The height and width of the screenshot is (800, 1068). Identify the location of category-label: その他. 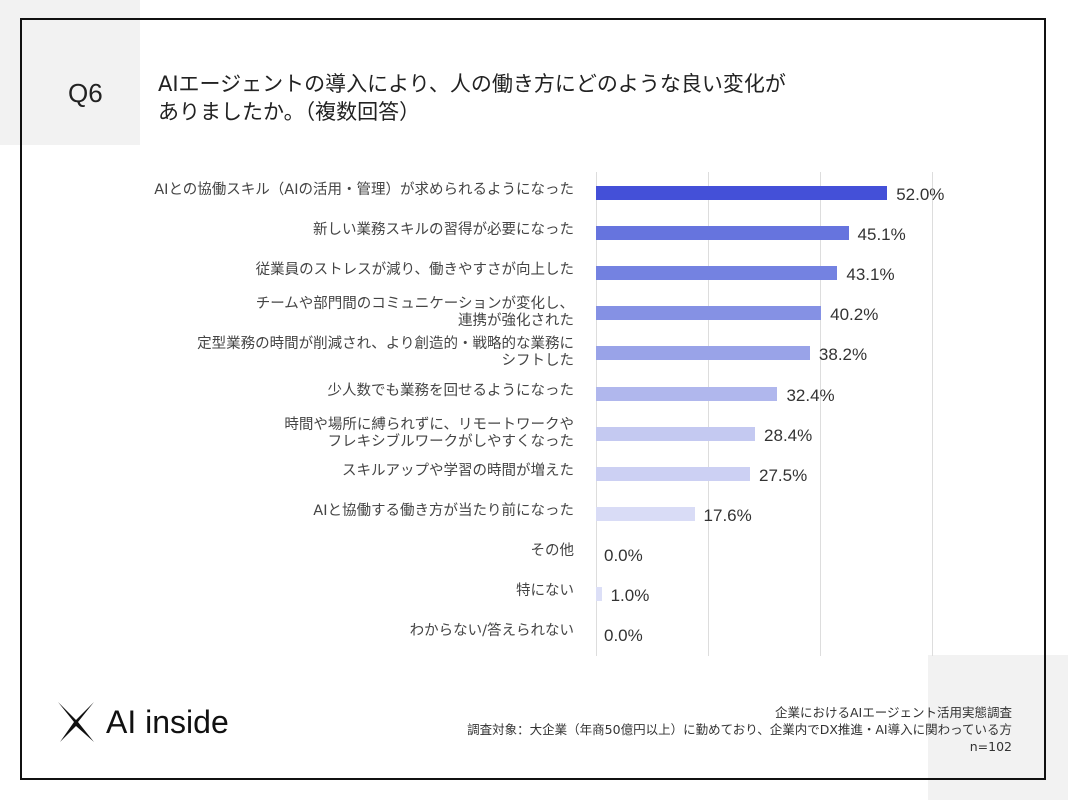
(552, 550).